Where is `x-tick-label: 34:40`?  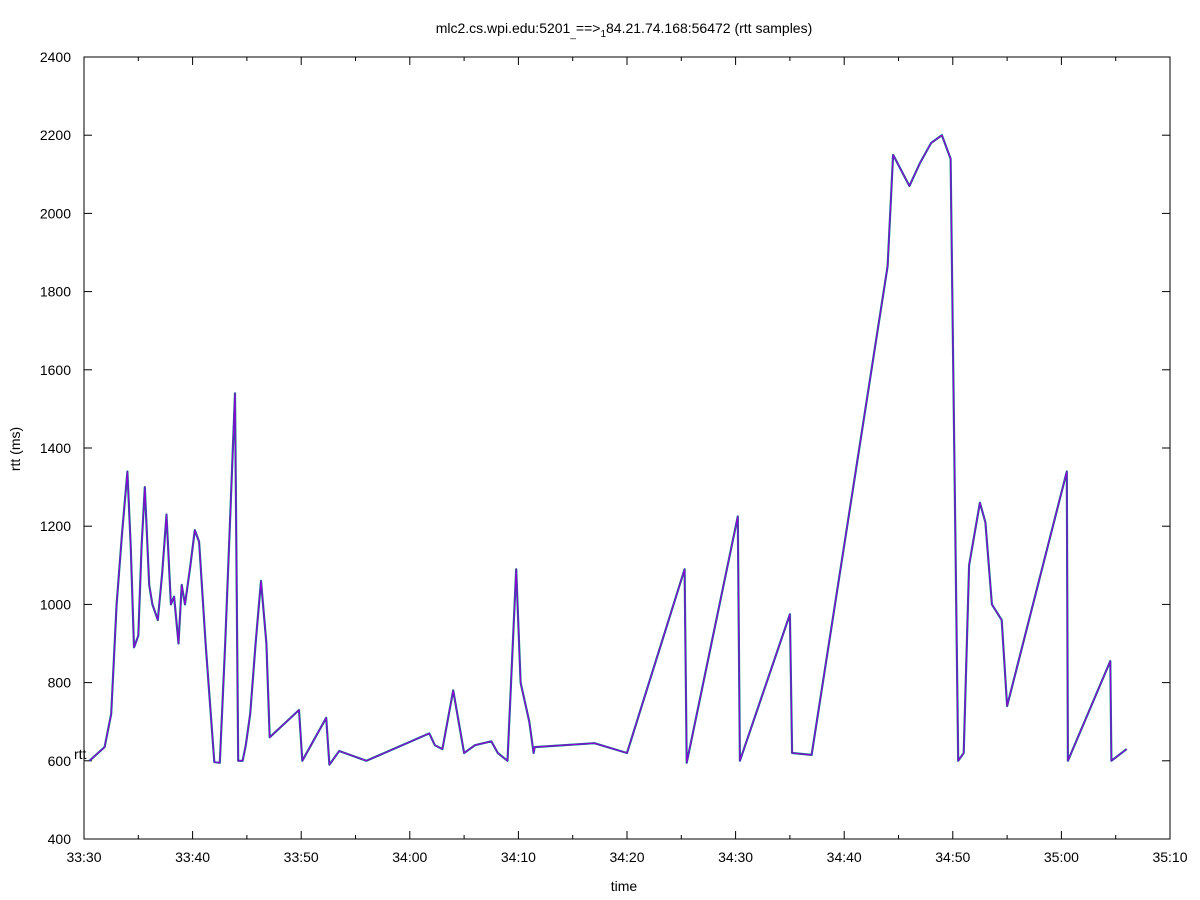
x-tick-label: 34:40 is located at coordinates (844, 857).